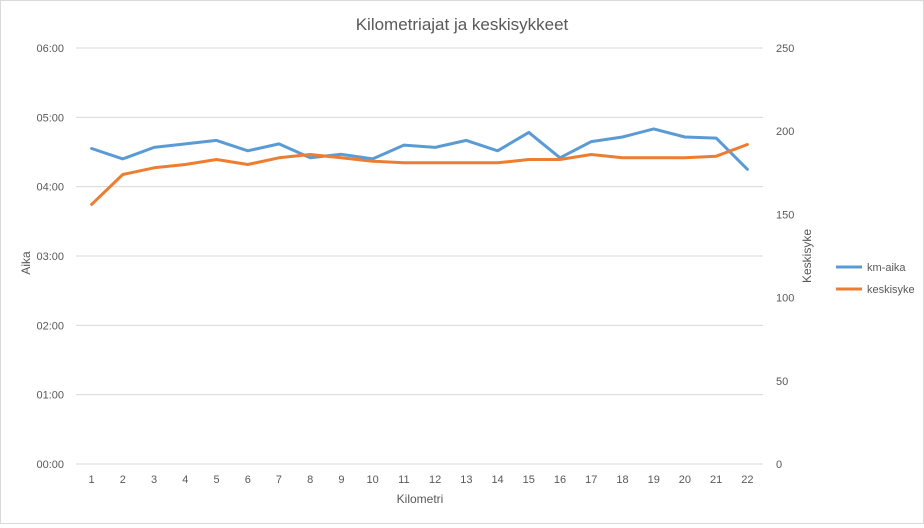 The image size is (924, 528). Describe the element at coordinates (50, 188) in the screenshot. I see `left-tick-label: 04:00` at that location.